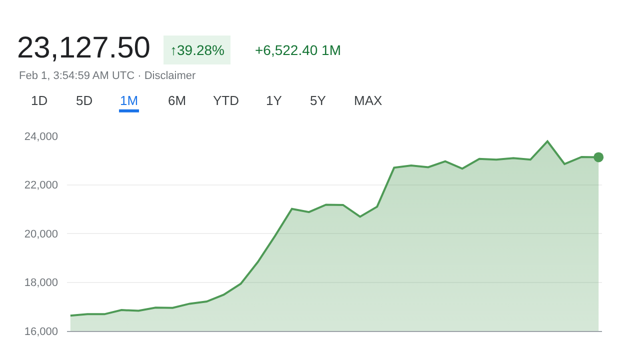 The image size is (640, 347). What do you see at coordinates (39, 100) in the screenshot?
I see `text: 1D` at bounding box center [39, 100].